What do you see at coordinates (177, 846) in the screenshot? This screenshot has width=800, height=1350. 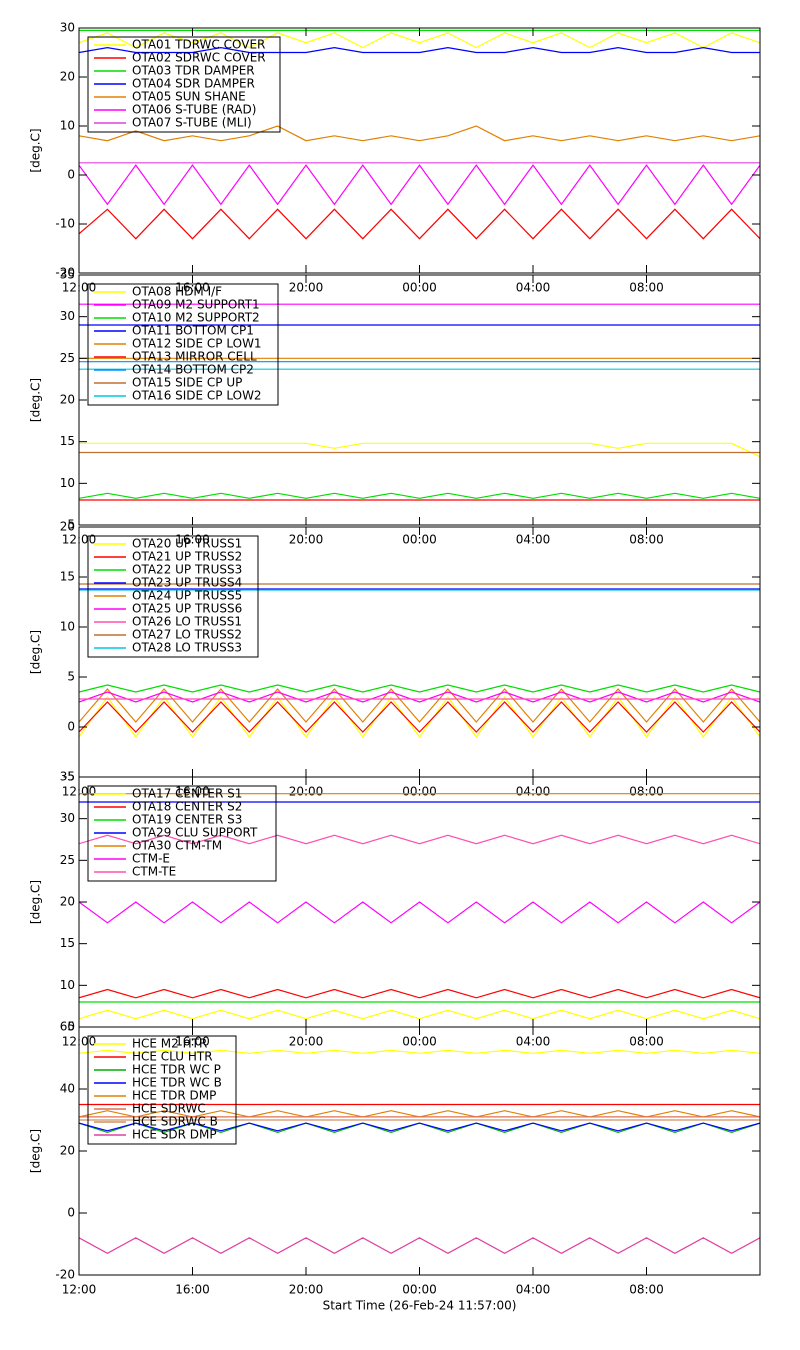 I see `legend-label: OTA30 CTM-TM` at bounding box center [177, 846].